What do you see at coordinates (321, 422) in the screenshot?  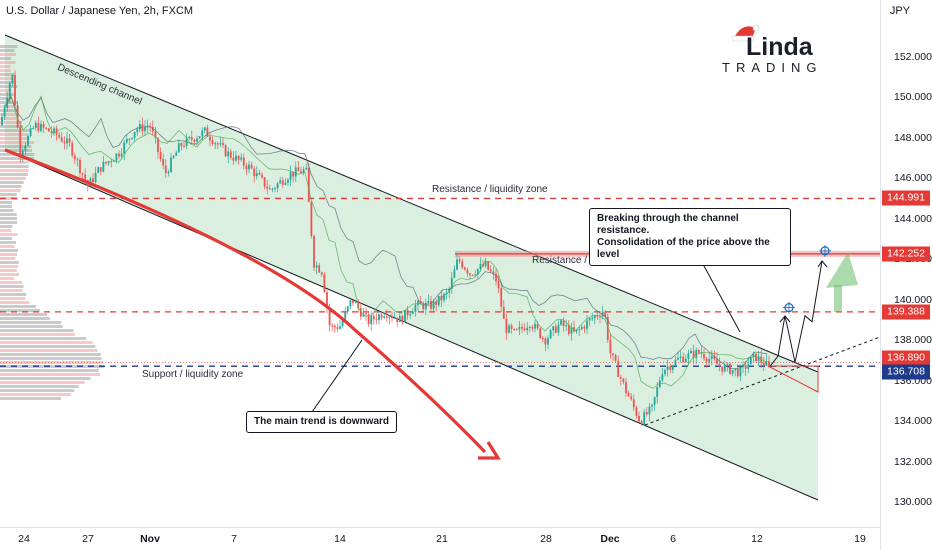 I see `trend-note: The main trend is downward` at bounding box center [321, 422].